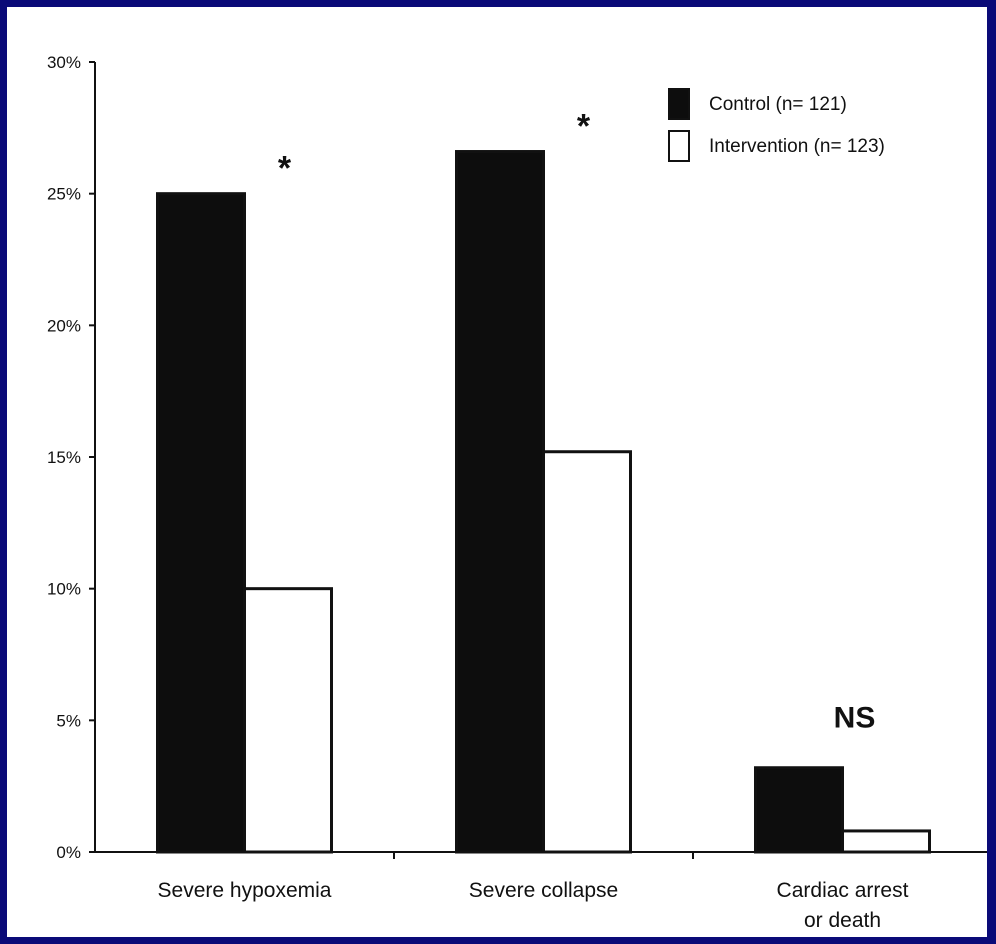 The image size is (996, 944). I want to click on x-category-label: Severe hypoxemia, so click(245, 890).